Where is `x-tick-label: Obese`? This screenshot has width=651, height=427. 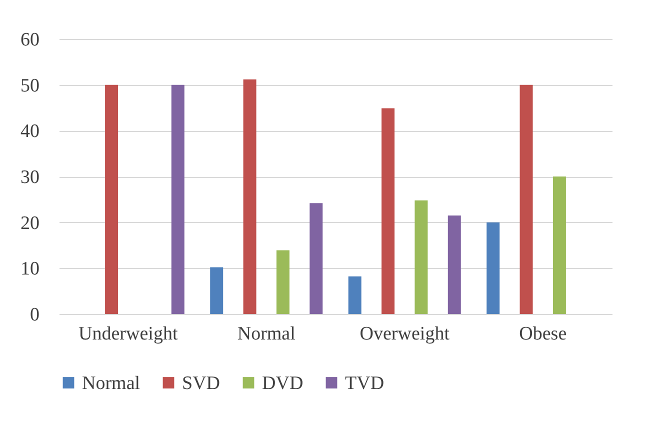
x-tick-label: Obese is located at coordinates (543, 334).